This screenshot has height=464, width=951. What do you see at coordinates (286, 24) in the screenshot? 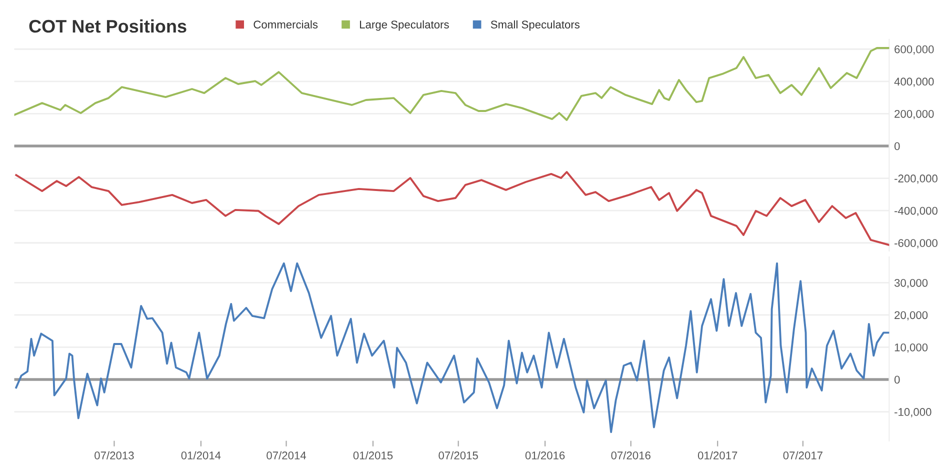
I see `legend-label: Commercials` at bounding box center [286, 24].